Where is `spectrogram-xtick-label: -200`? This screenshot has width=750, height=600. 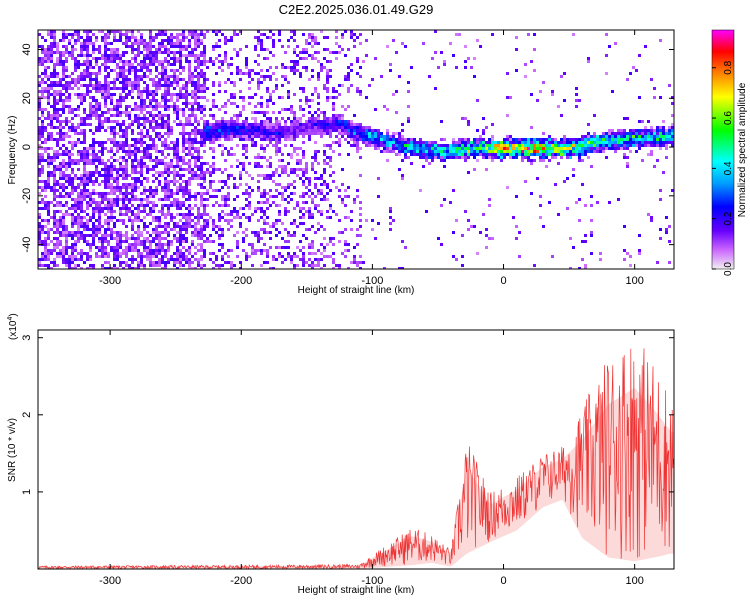 spectrogram-xtick-label: -200 is located at coordinates (241, 281).